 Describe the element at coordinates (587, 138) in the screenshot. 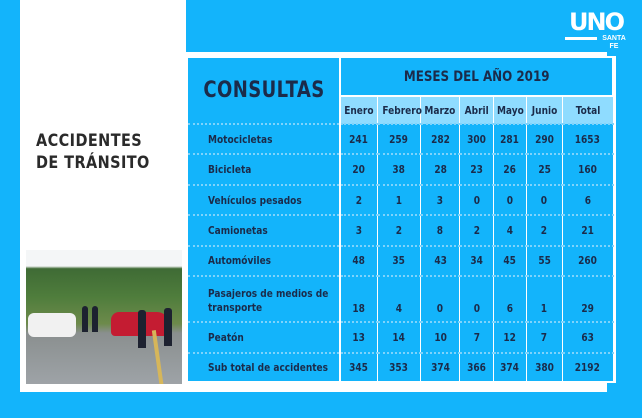

I see `total-cell: 1653` at that location.